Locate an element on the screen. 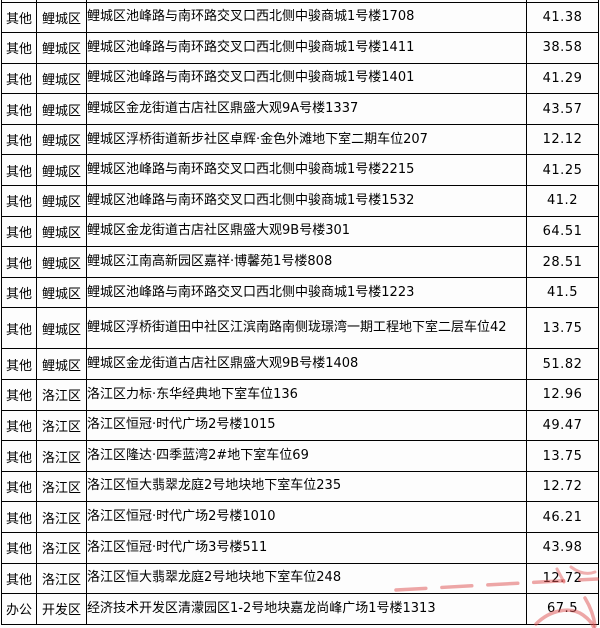 The height and width of the screenshot is (628, 600). cropped-row-sliver is located at coordinates (300, 1).